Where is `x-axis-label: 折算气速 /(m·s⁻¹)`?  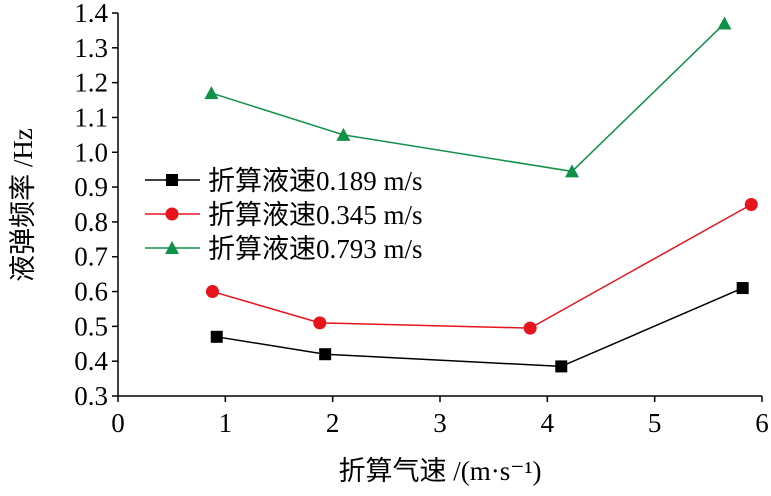 x-axis-label: 折算气速 /(m·s⁻¹) is located at coordinates (439, 471).